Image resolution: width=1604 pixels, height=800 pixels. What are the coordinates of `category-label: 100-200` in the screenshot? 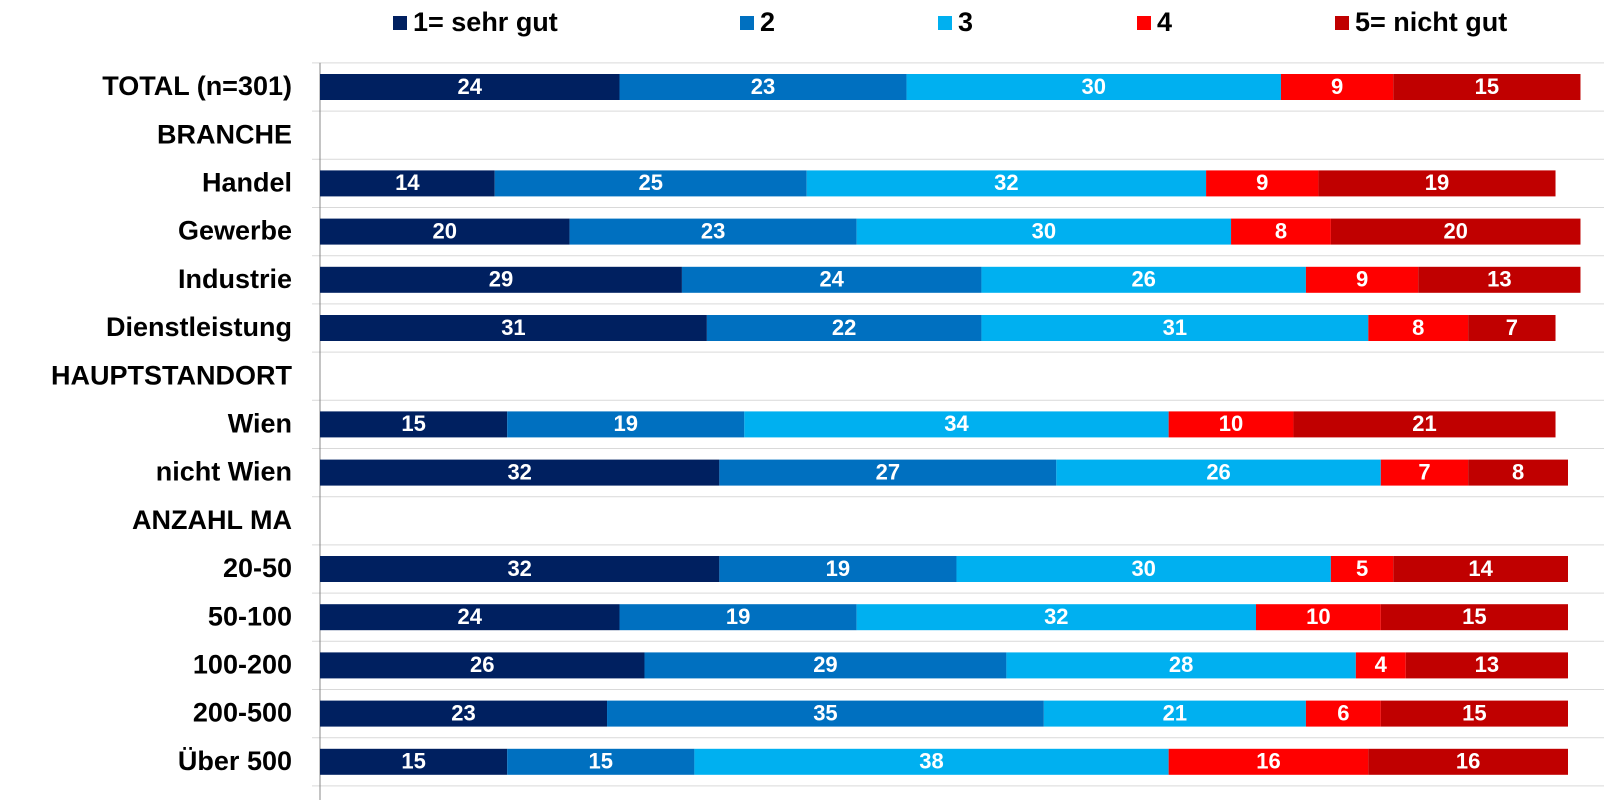 It's located at (242, 665).